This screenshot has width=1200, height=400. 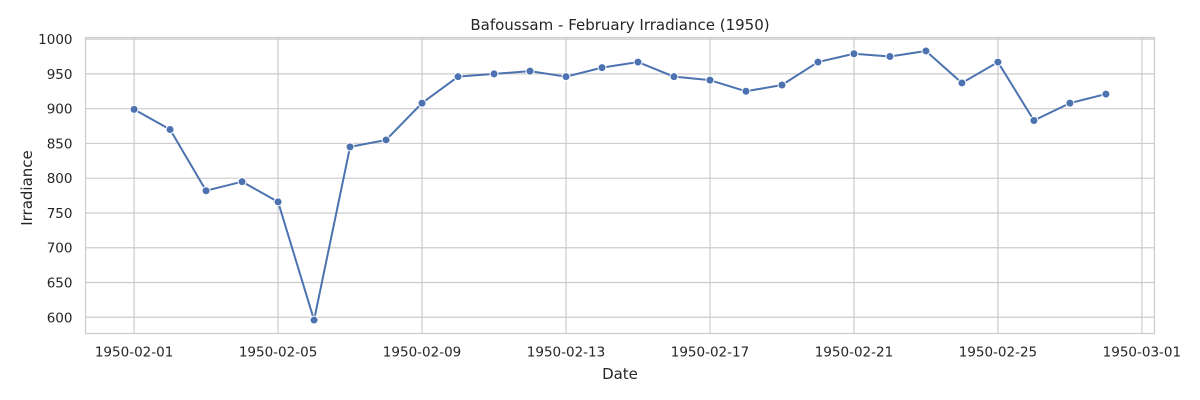 I want to click on y-tick-label: 950, so click(x=60, y=75).